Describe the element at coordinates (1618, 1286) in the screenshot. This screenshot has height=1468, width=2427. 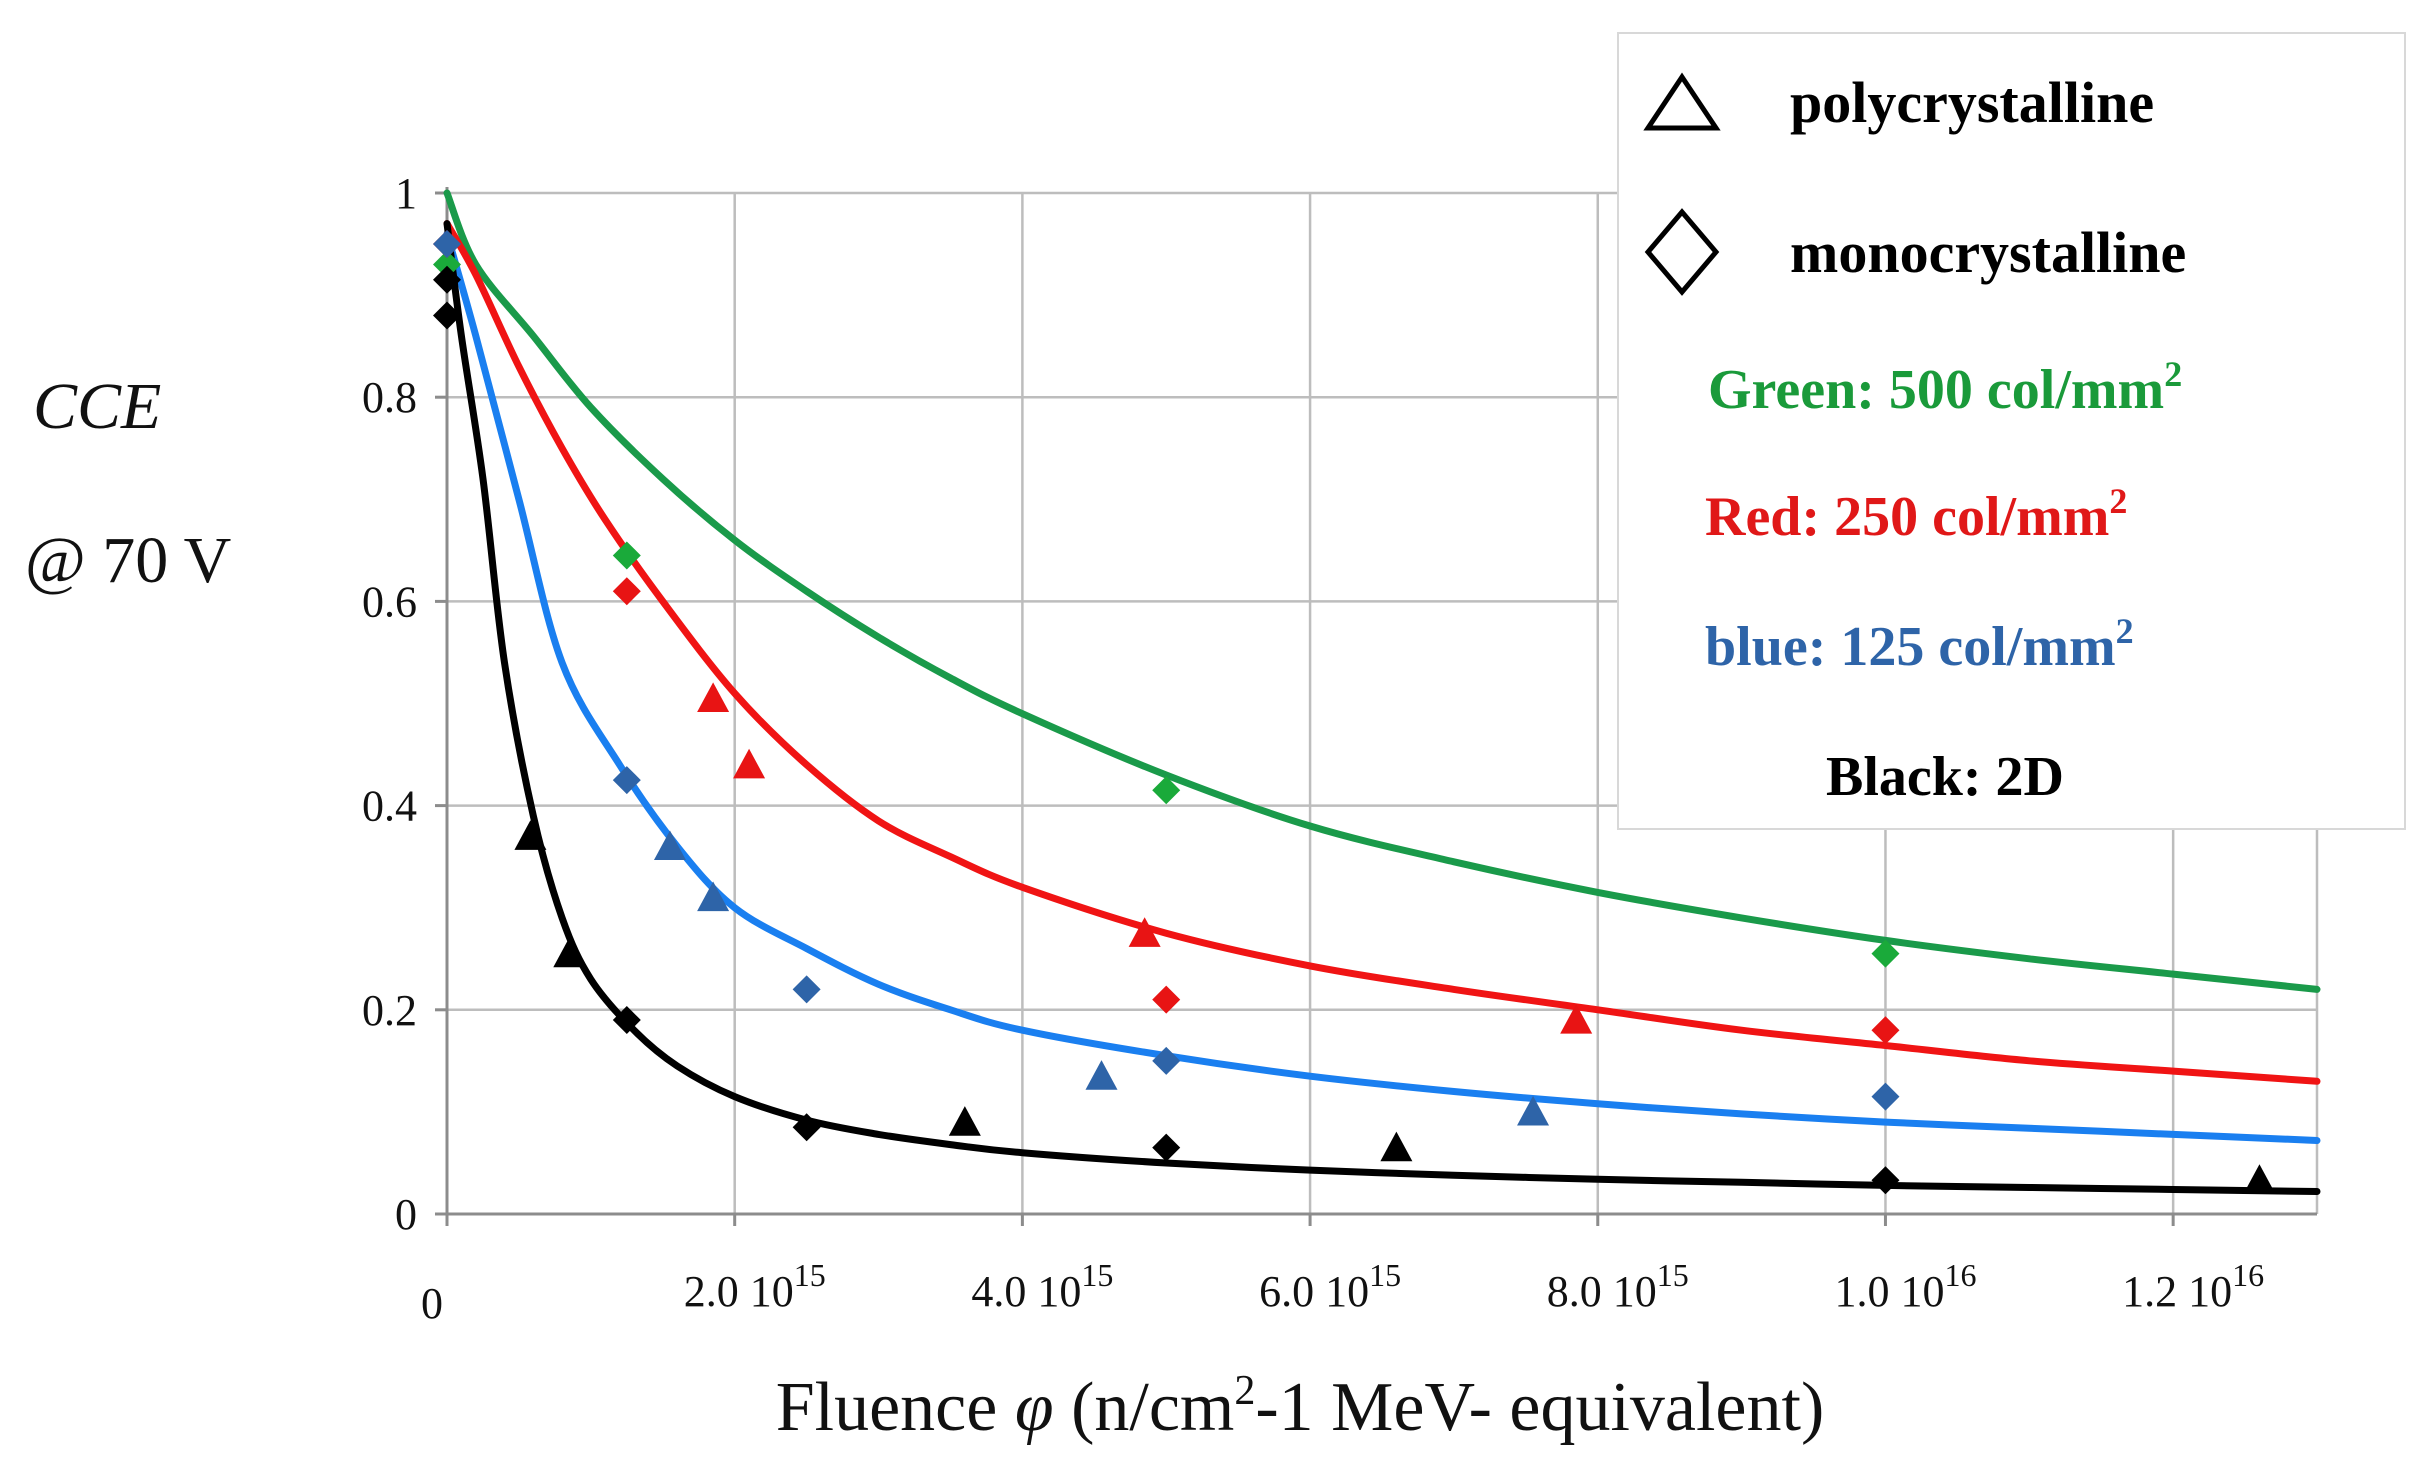
I see `x-tick-label-4: 8.0 1015` at that location.